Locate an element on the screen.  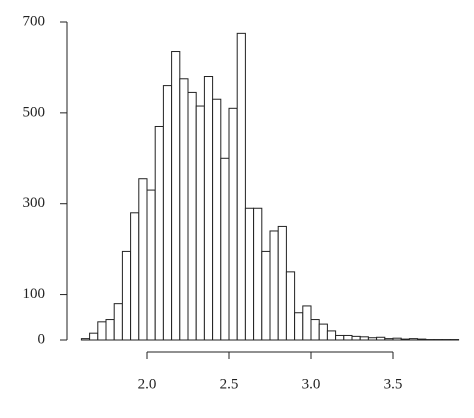
y-tick-label: 0 is located at coordinates (42, 339).